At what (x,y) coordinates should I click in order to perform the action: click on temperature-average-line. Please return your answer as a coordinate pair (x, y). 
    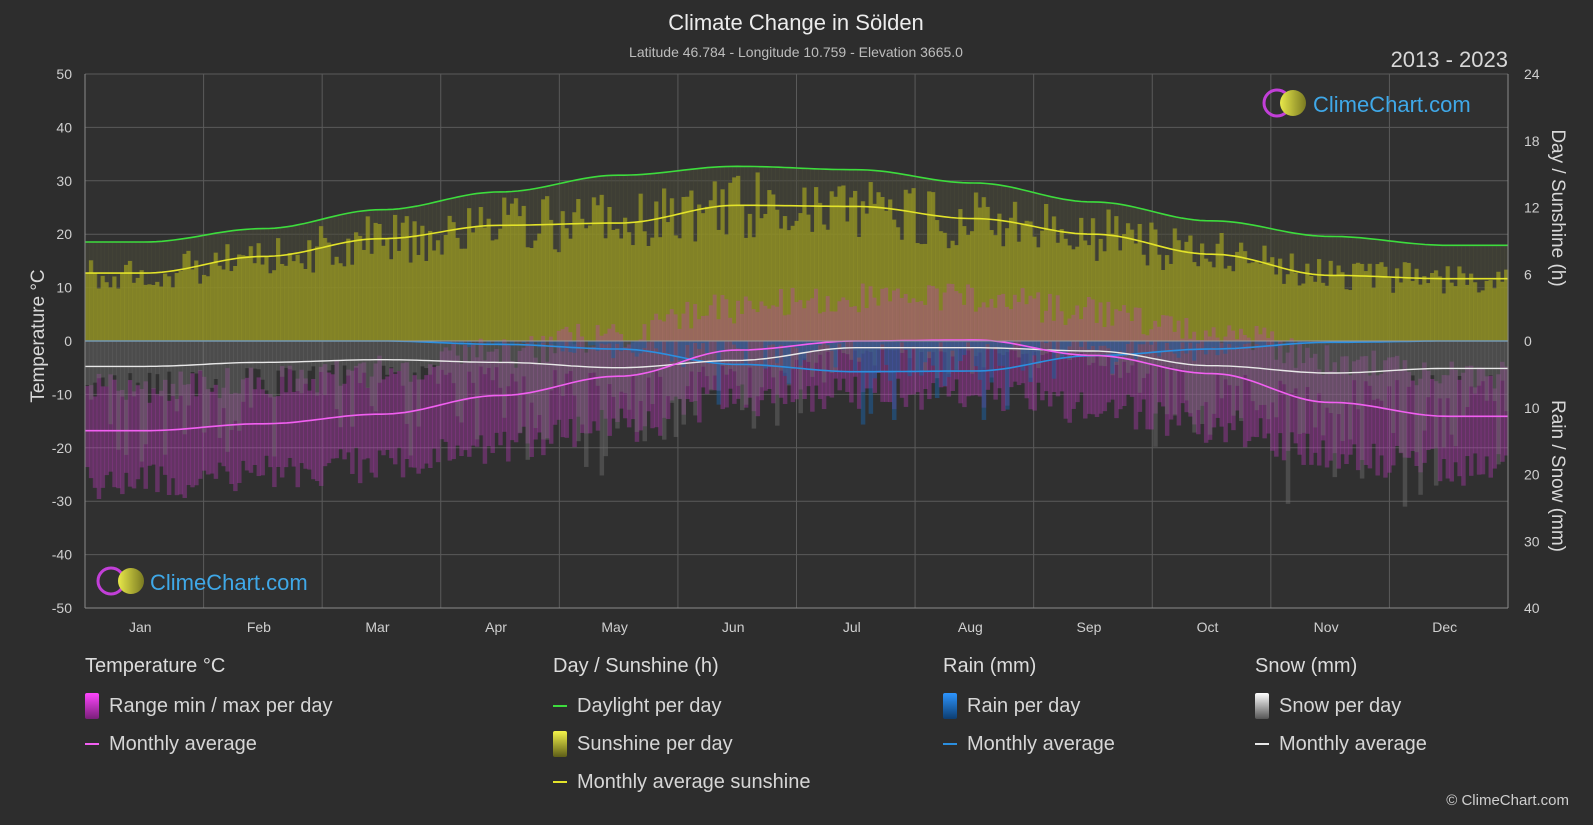
    Looking at the image, I should click on (796, 385).